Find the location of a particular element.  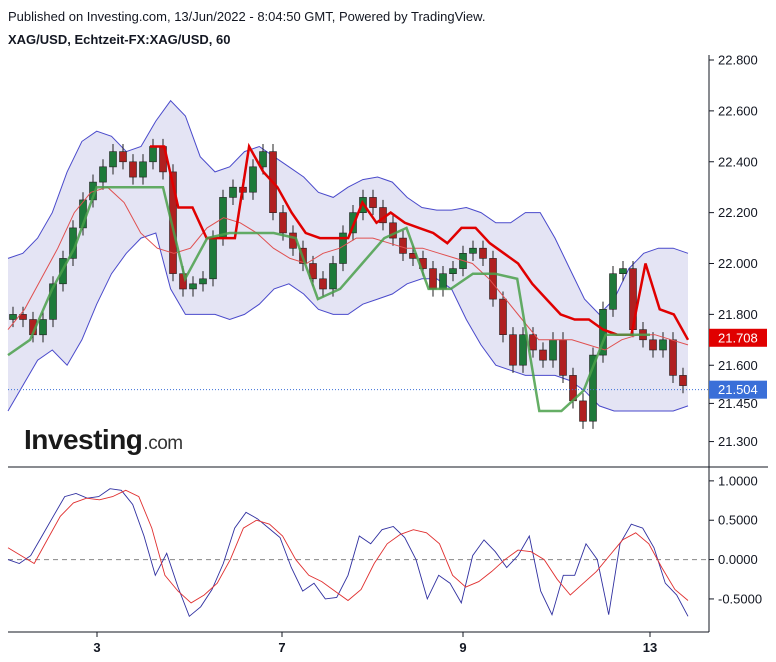

x-tick-label: 7 is located at coordinates (281, 647).